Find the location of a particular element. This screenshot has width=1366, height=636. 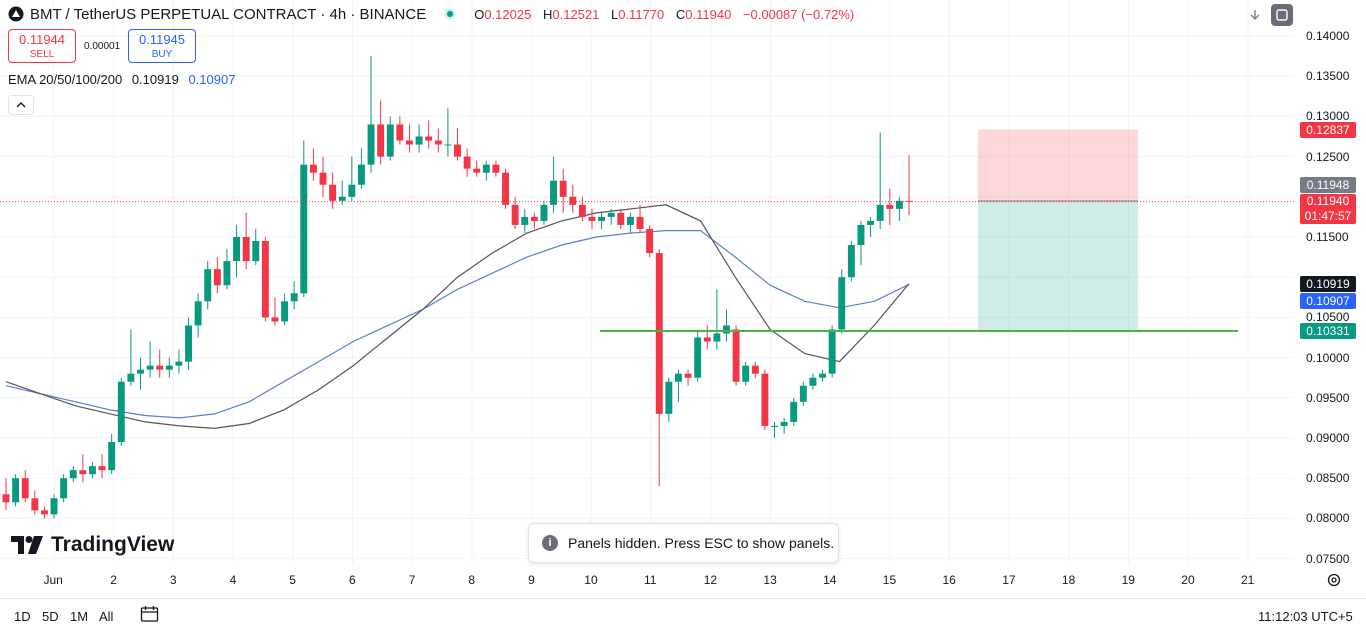

ema-black-badge: 0.10919 is located at coordinates (1328, 284).